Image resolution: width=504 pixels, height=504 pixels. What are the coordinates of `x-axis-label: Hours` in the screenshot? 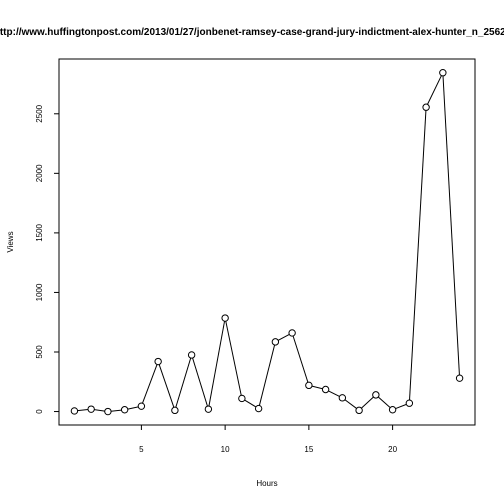 It's located at (266, 483).